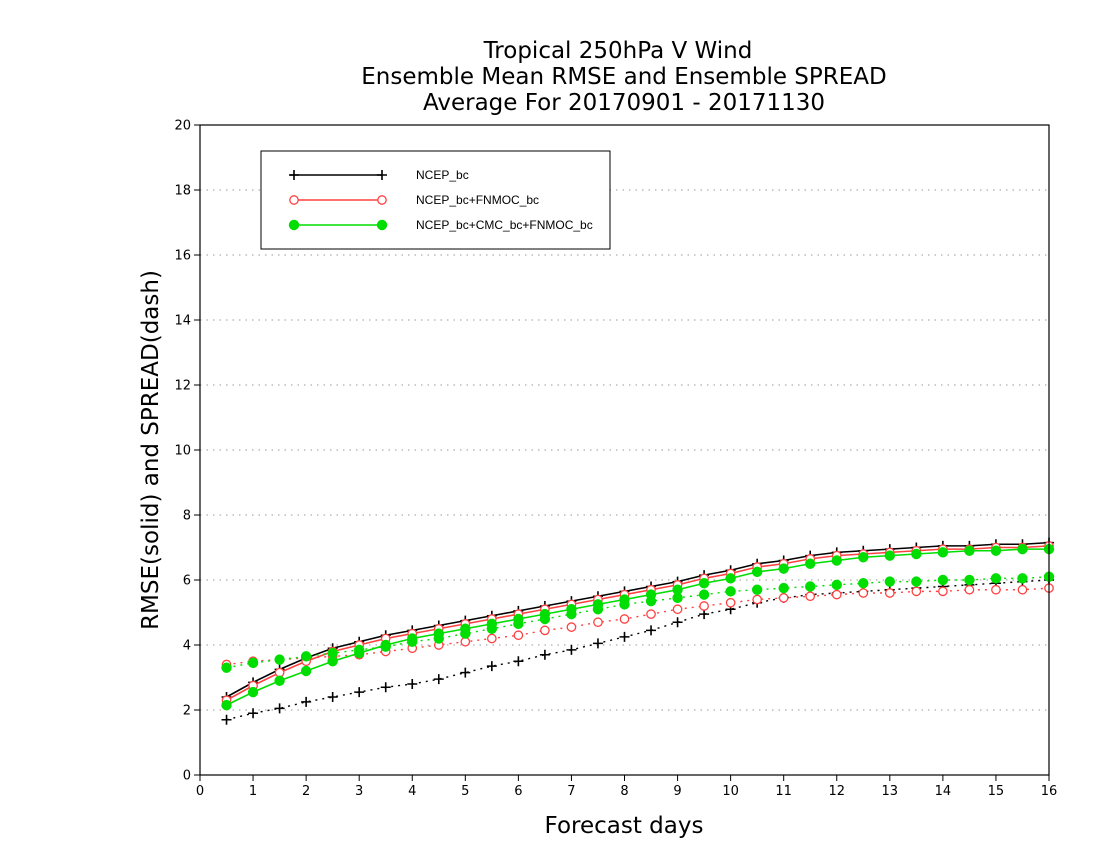 Image resolution: width=1100 pixels, height=850 pixels. What do you see at coordinates (187, 776) in the screenshot?
I see `y-tick-label: 0` at bounding box center [187, 776].